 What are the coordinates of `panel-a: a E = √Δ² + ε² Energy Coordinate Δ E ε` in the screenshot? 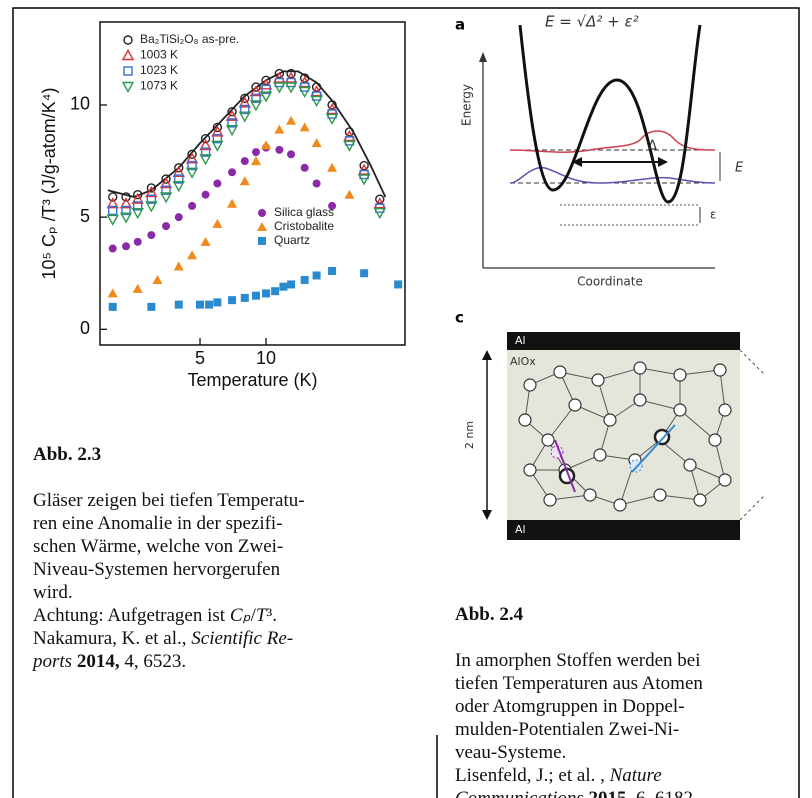 It's located at (599, 151).